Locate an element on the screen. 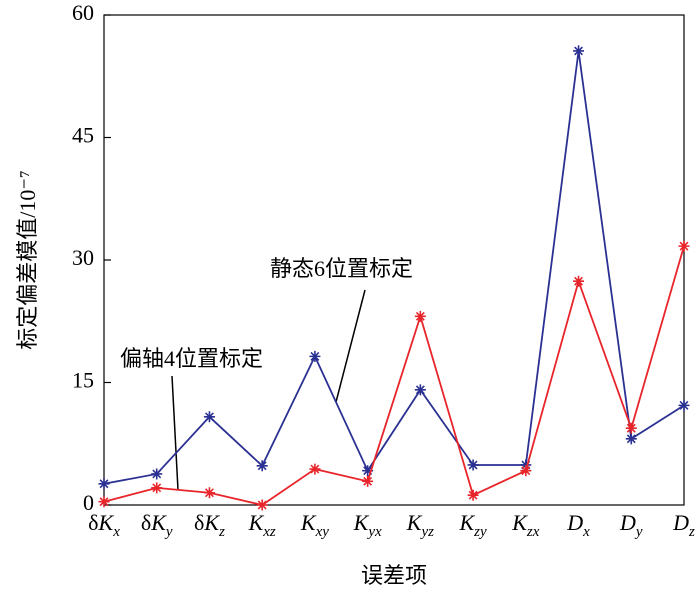 The width and height of the screenshot is (700, 597). y-axis-label: 标定偏差模值/10⁻⁷ is located at coordinates (27, 259).